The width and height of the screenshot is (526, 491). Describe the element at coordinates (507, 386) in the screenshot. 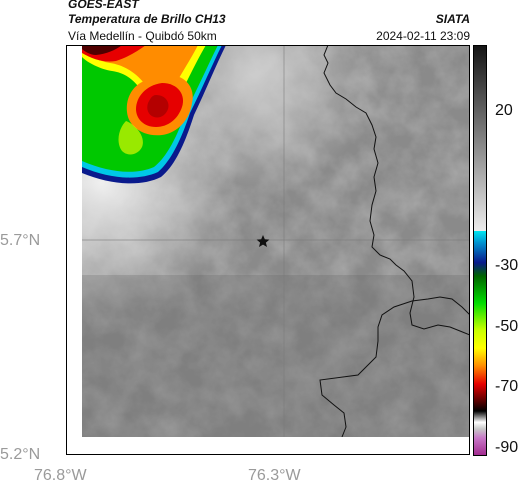

I see `colorbar-tick-label: -70` at that location.